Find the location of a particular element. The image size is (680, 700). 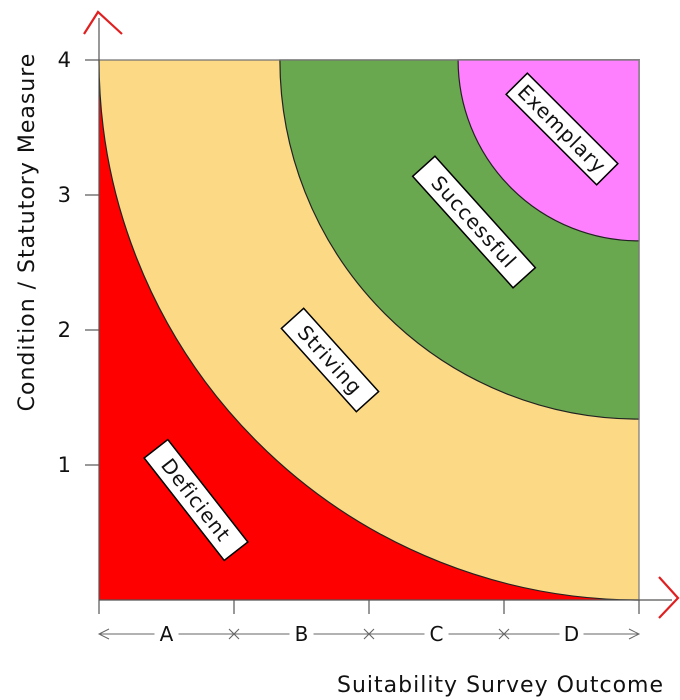

x-dimension-arrow-right is located at coordinates (634, 634).